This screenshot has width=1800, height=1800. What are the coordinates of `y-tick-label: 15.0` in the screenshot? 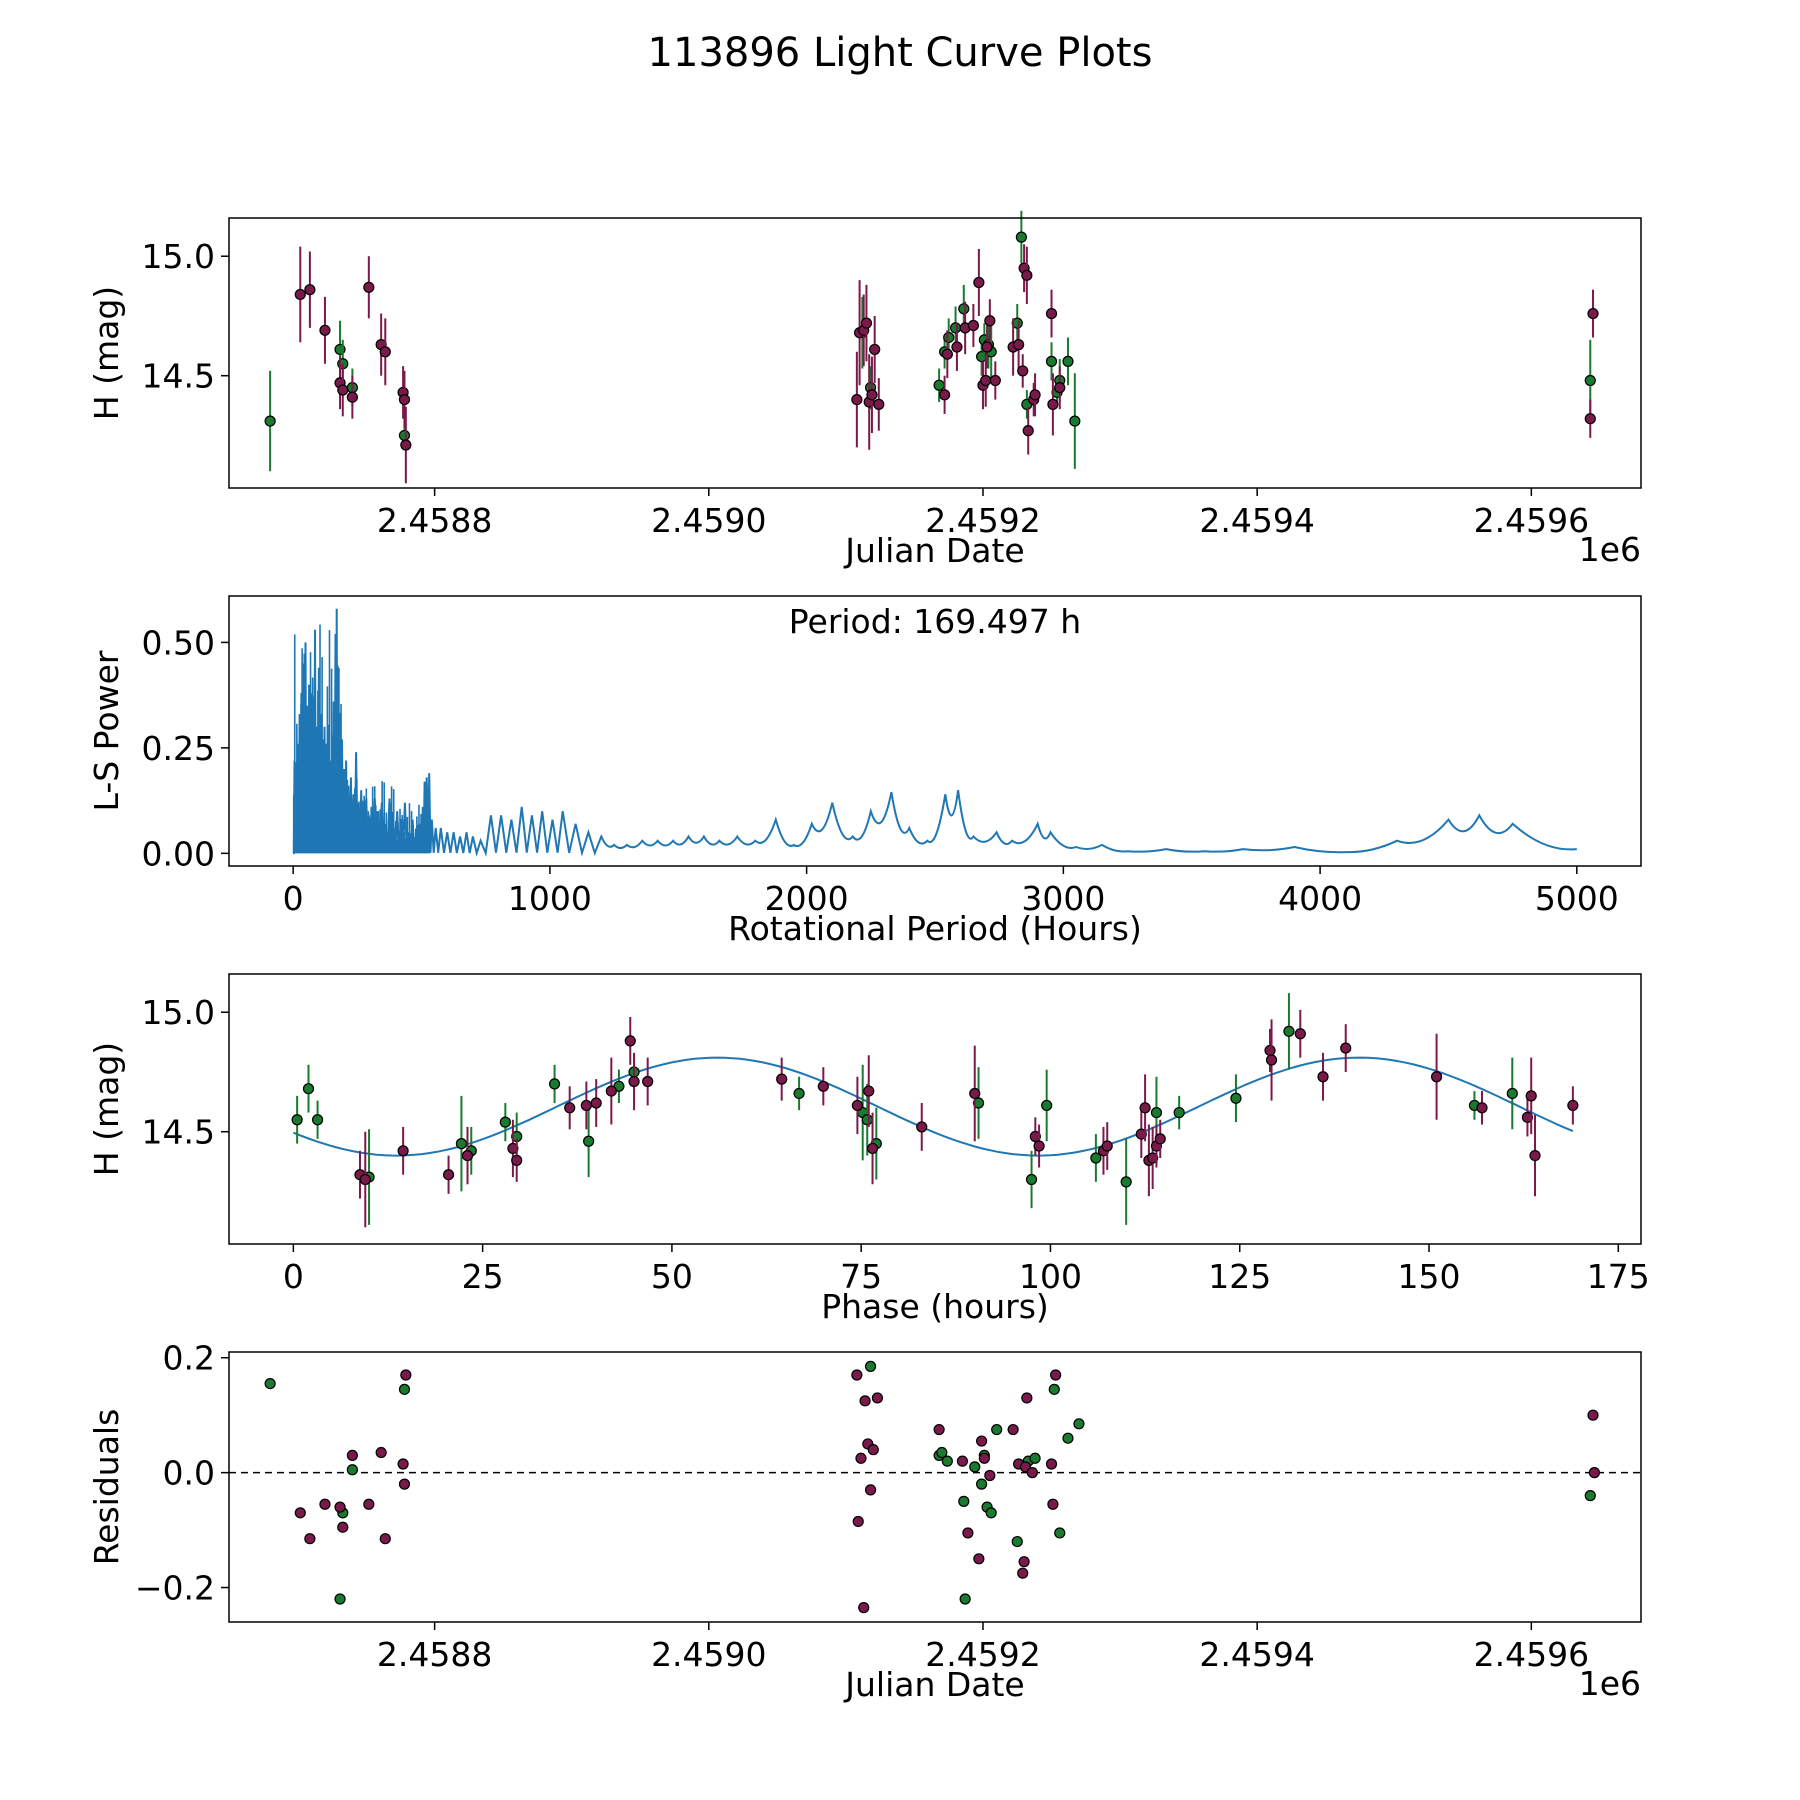 It's located at (178, 1012).